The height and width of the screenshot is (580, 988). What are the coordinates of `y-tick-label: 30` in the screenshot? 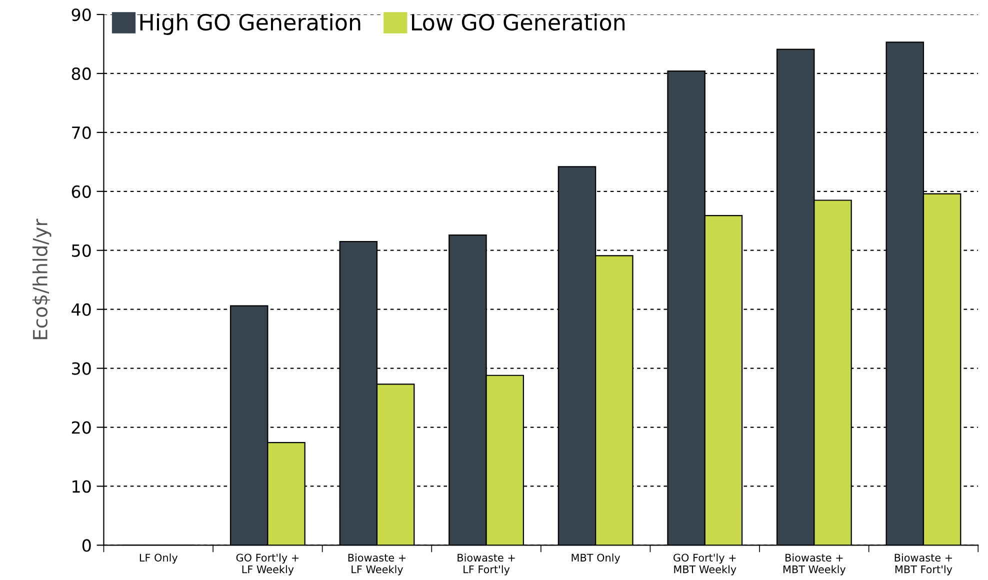 It's located at (81, 368).